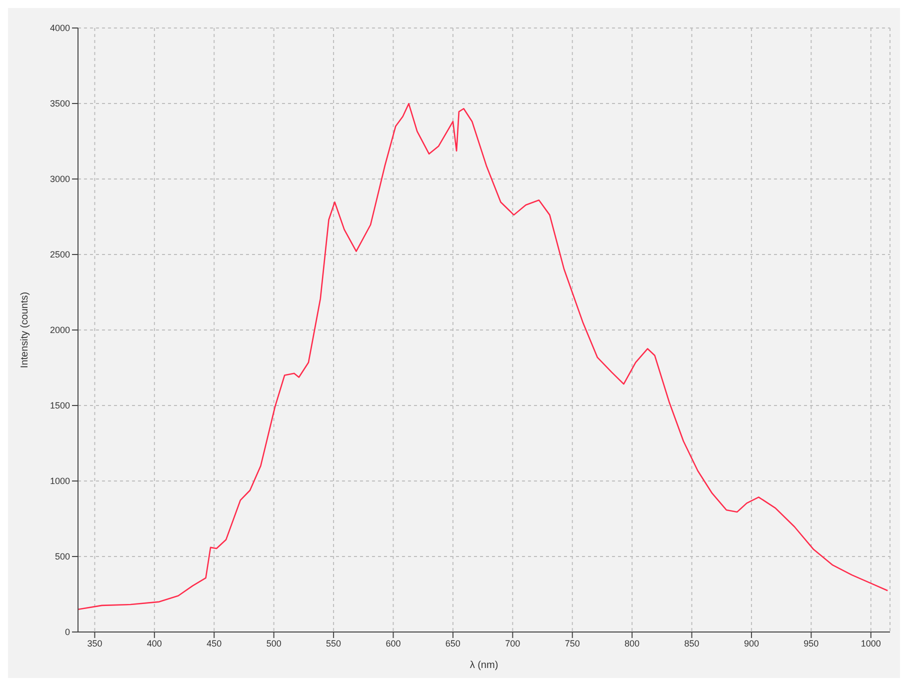  I want to click on x-tick-label: 950, so click(811, 643).